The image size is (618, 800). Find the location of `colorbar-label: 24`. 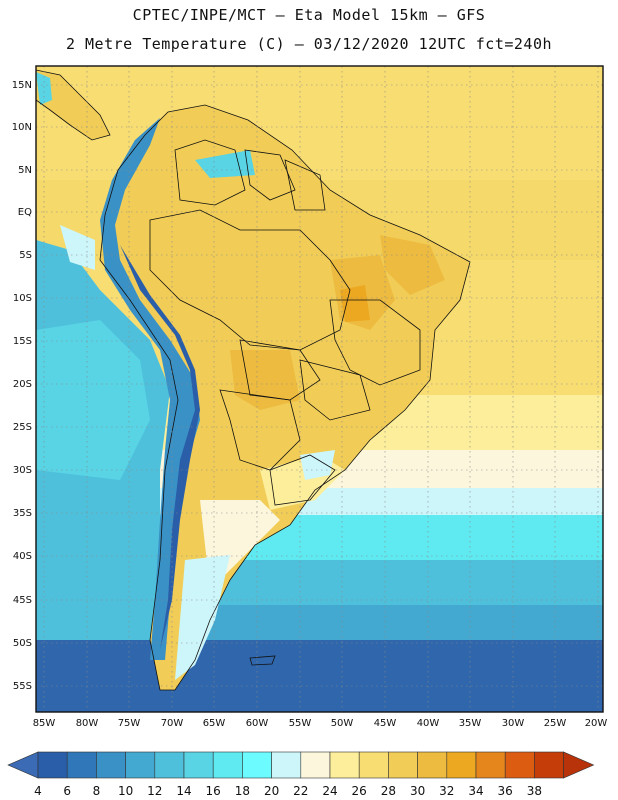

colorbar-label: 24 is located at coordinates (329, 791).